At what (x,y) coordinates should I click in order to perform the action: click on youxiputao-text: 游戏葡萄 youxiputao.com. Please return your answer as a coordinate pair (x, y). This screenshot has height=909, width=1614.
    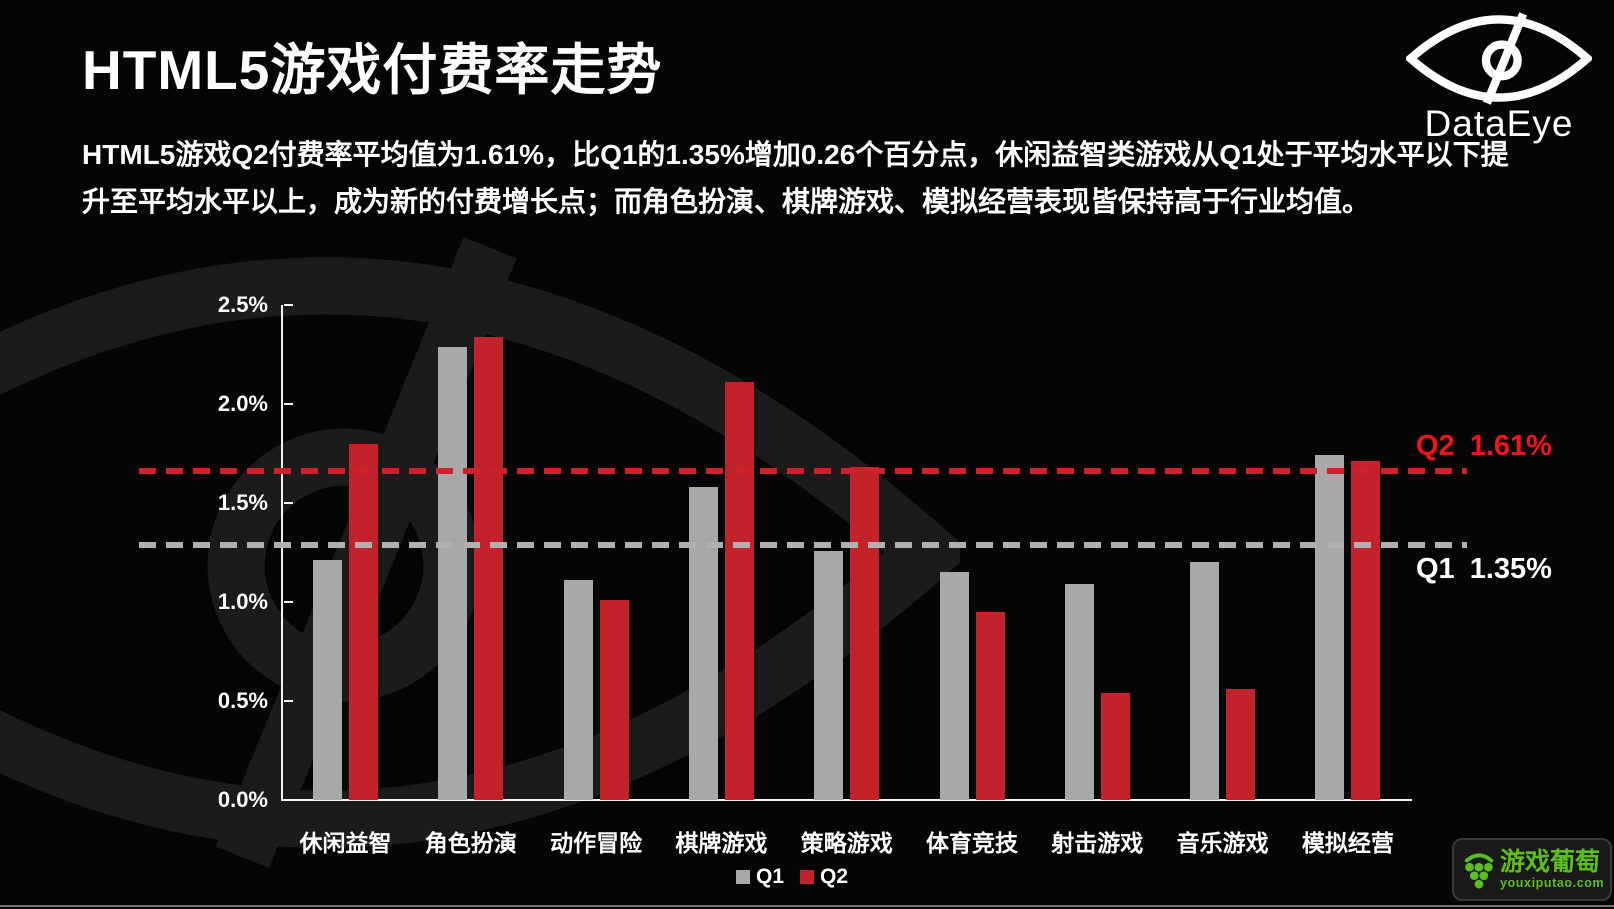
    Looking at the image, I should click on (1552, 869).